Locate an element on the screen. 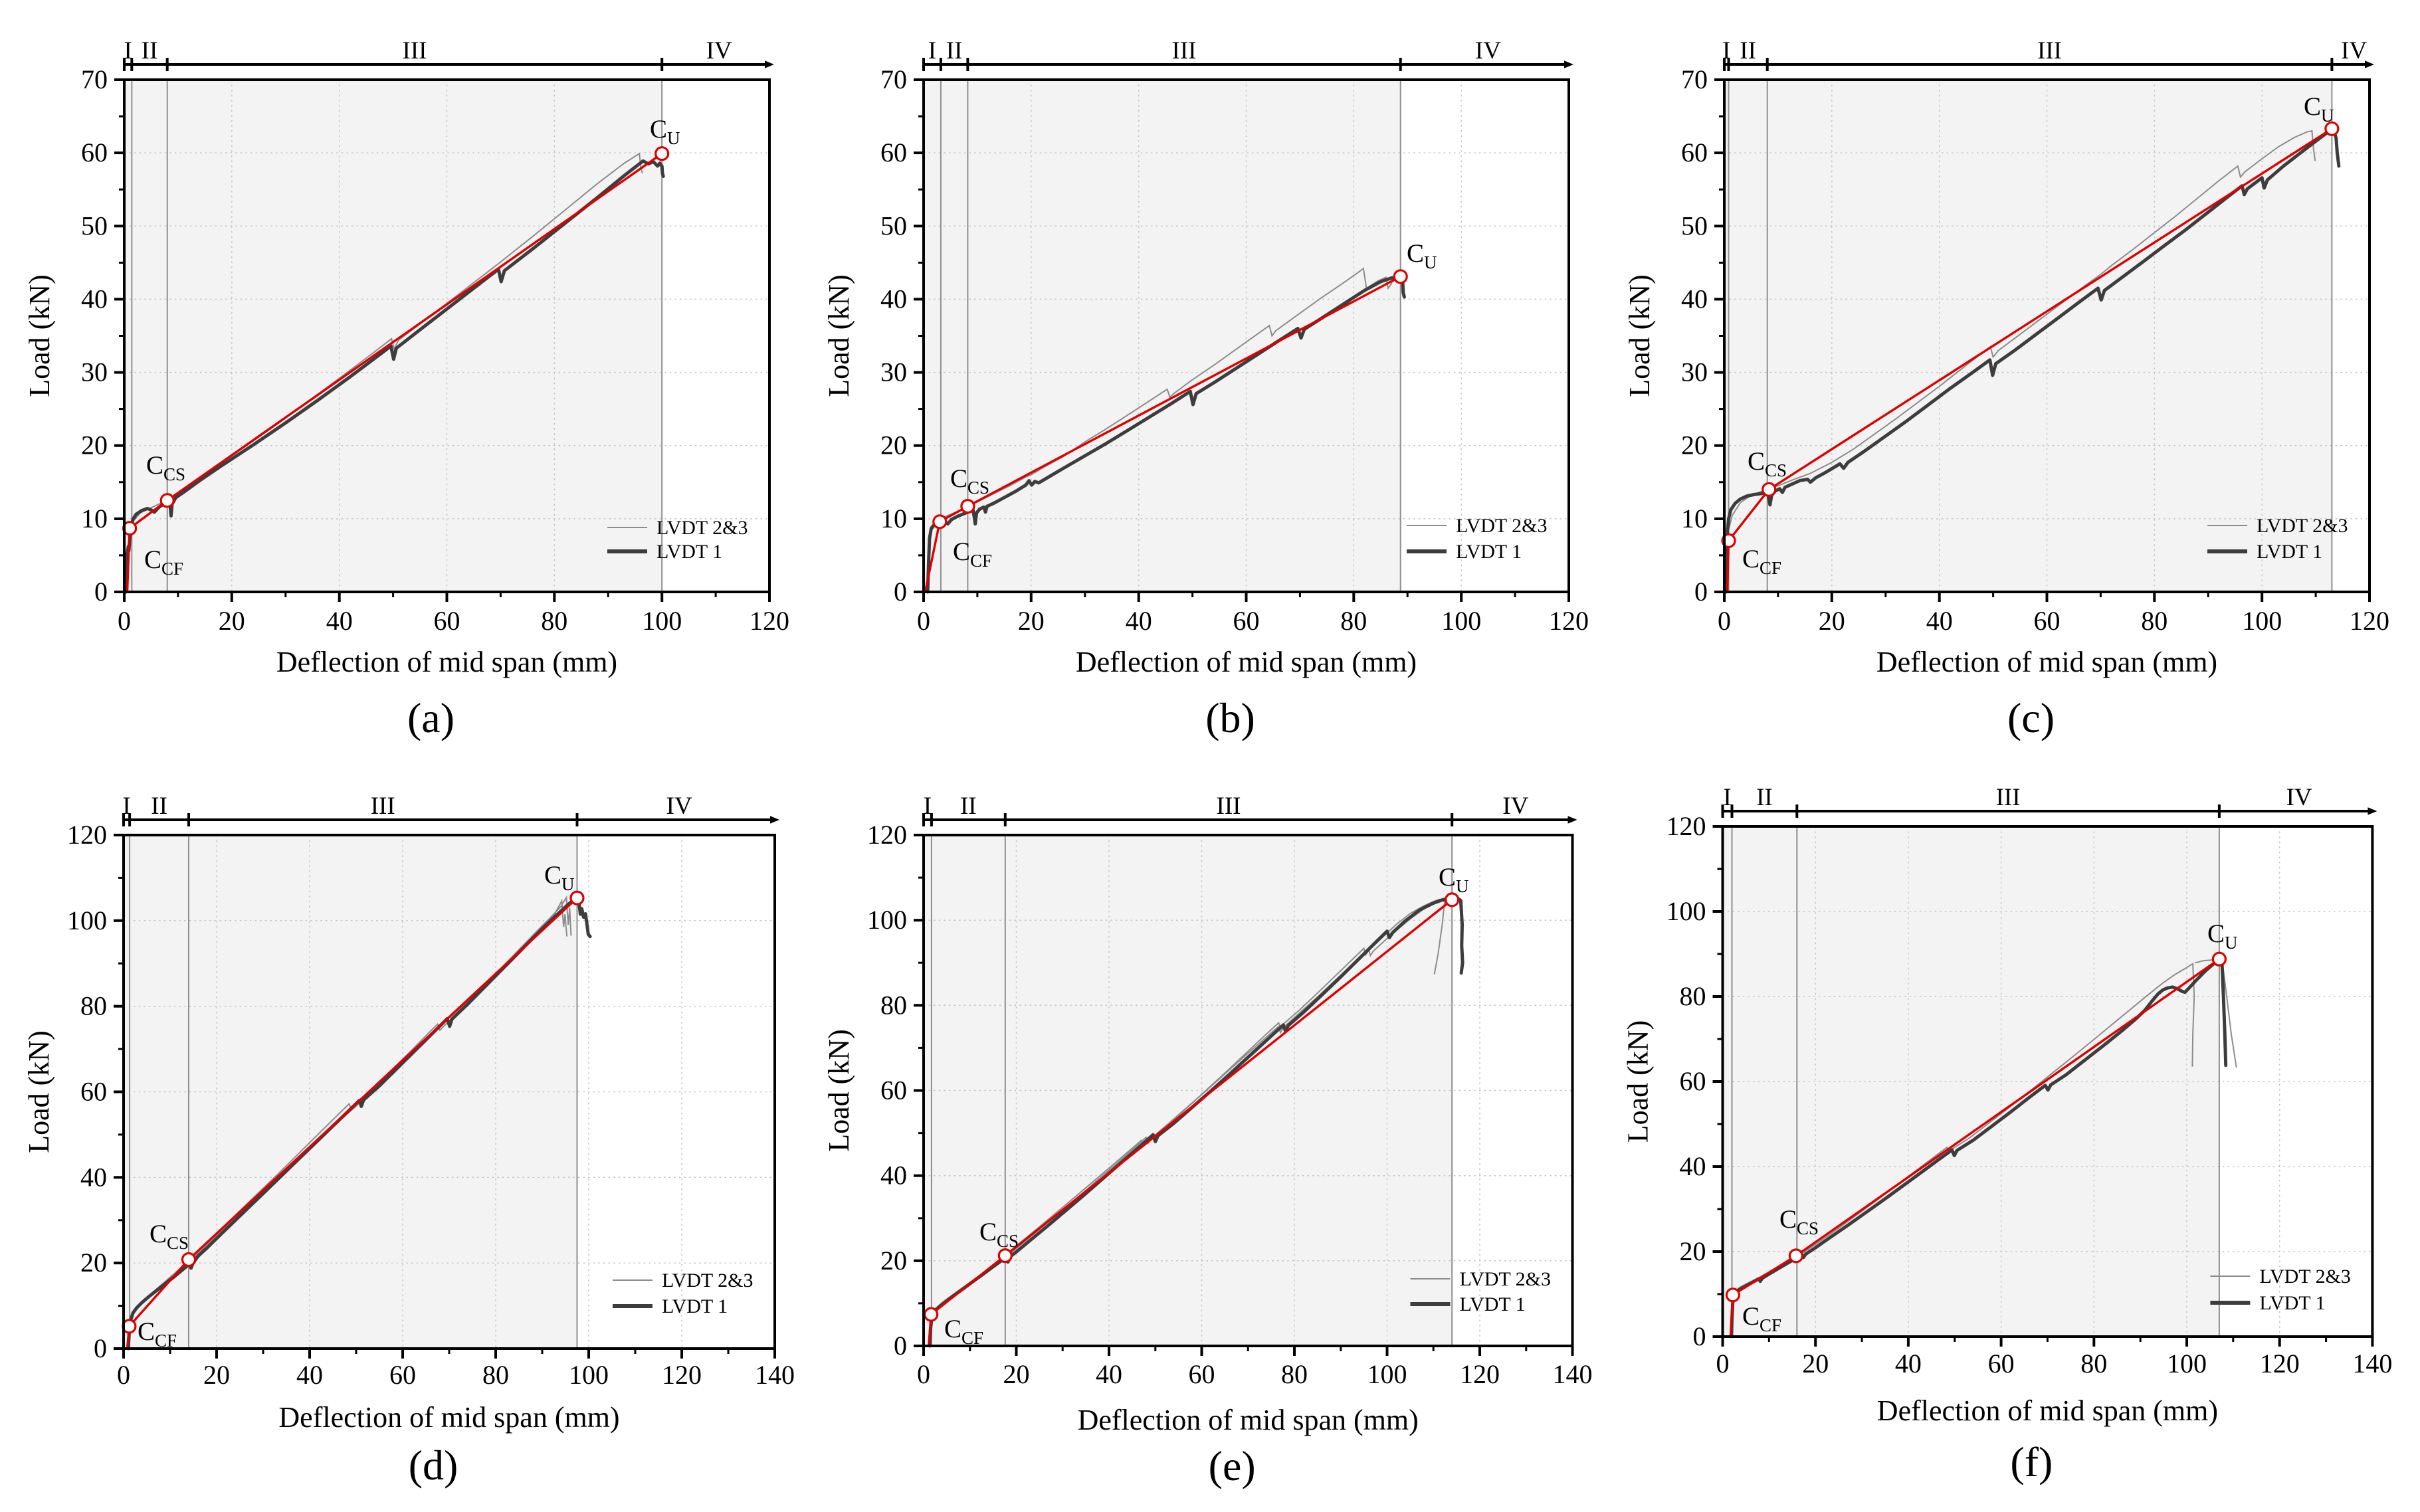 The width and height of the screenshot is (2420, 1512). svg-text: 10 is located at coordinates (1695, 518).